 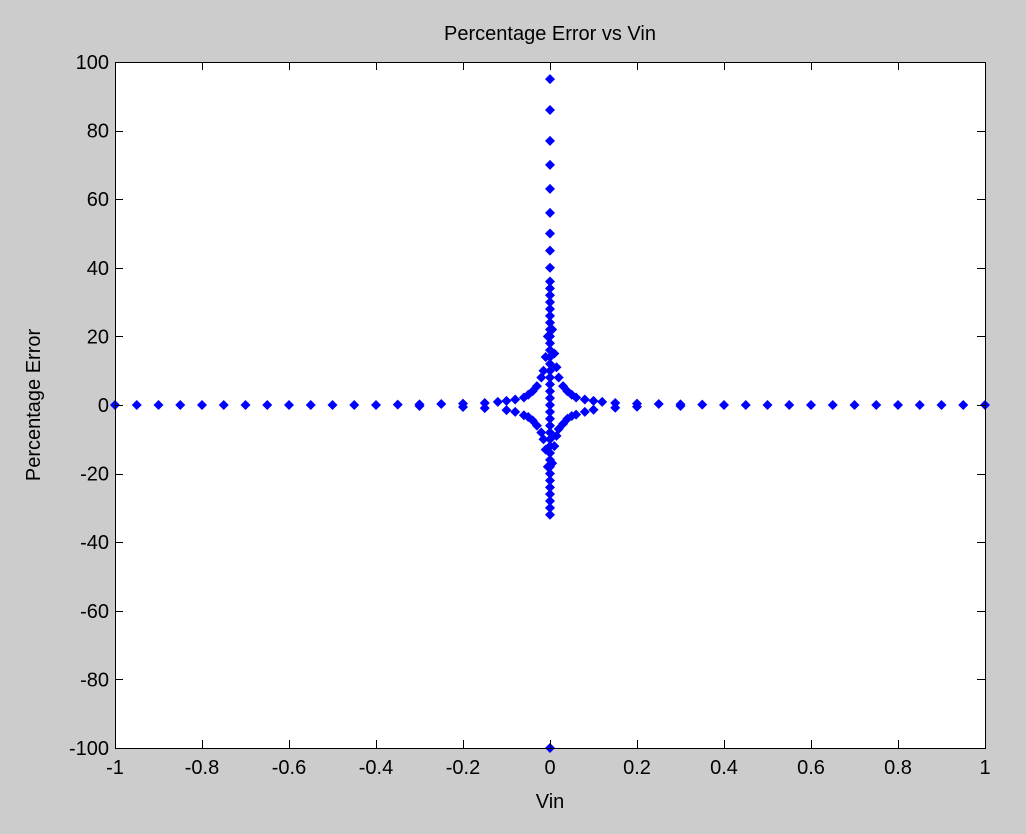 I want to click on y-tick-label: 20, so click(x=98, y=337).